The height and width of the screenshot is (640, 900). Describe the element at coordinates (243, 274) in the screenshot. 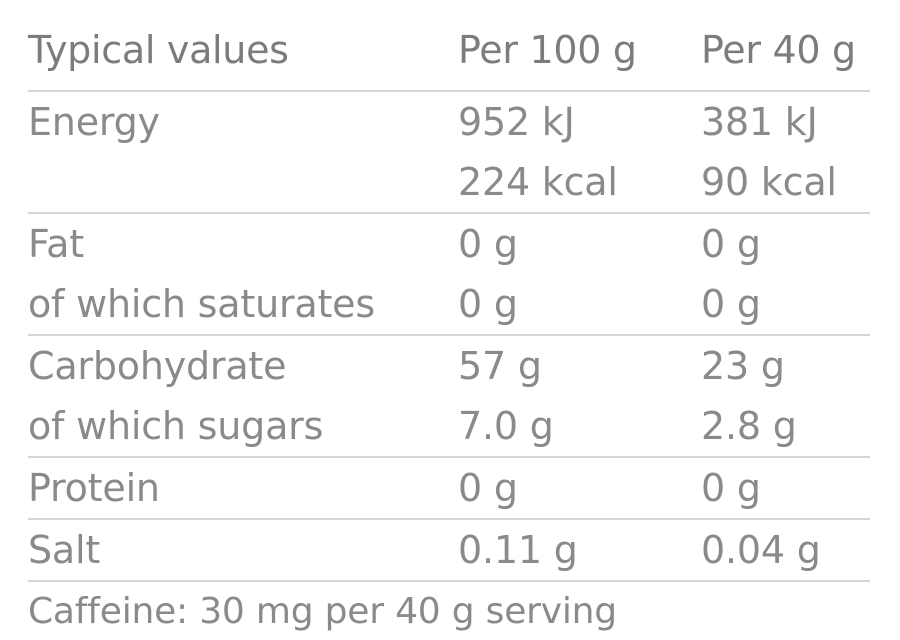

I see `row-label: Fat of which saturates` at that location.